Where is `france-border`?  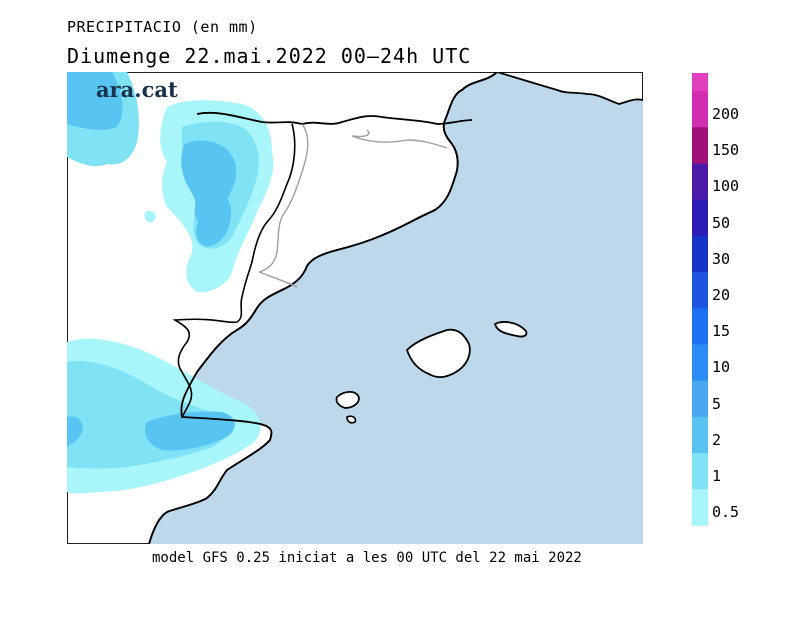 france-border is located at coordinates (334, 118).